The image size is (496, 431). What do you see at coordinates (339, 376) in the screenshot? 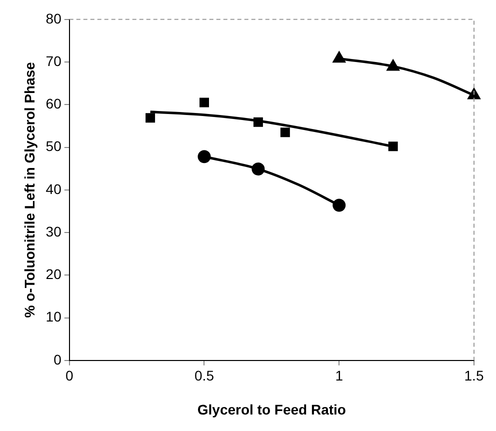
I see `x-tick-label: 1` at bounding box center [339, 376].